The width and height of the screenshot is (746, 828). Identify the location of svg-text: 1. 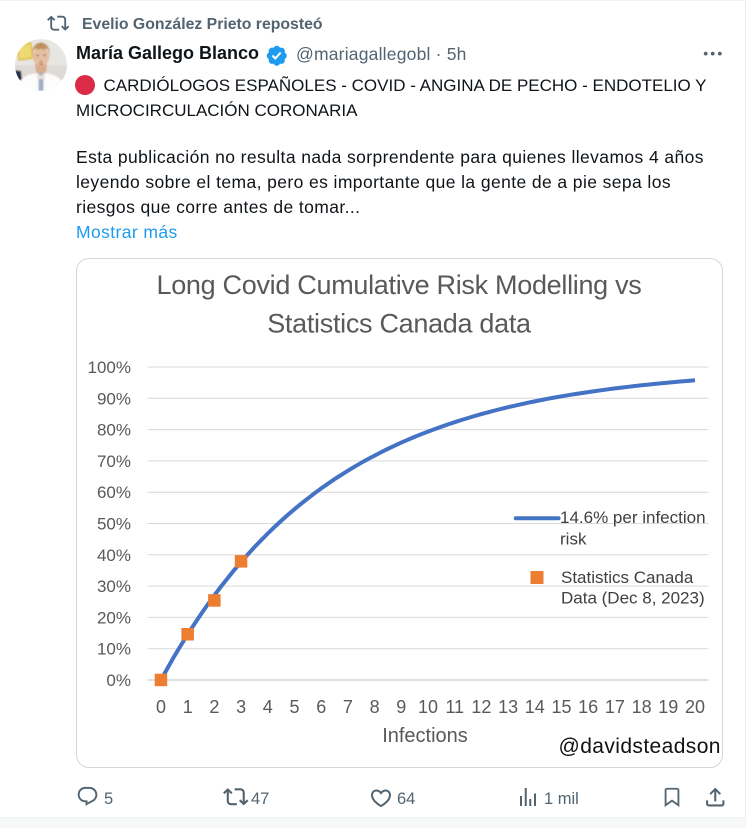
(188, 707).